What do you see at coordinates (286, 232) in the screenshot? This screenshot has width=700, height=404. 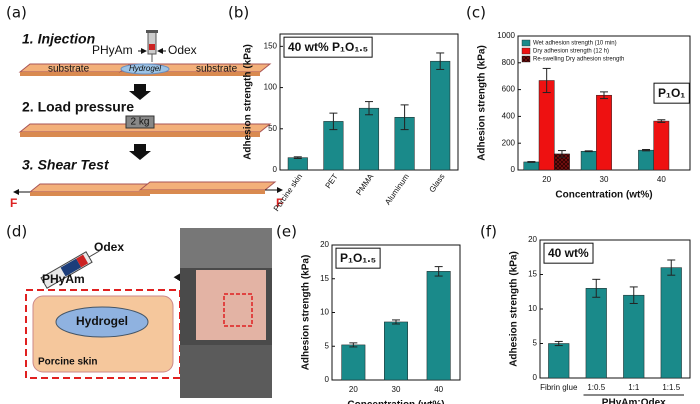 I see `panel-label: (e)` at bounding box center [286, 232].